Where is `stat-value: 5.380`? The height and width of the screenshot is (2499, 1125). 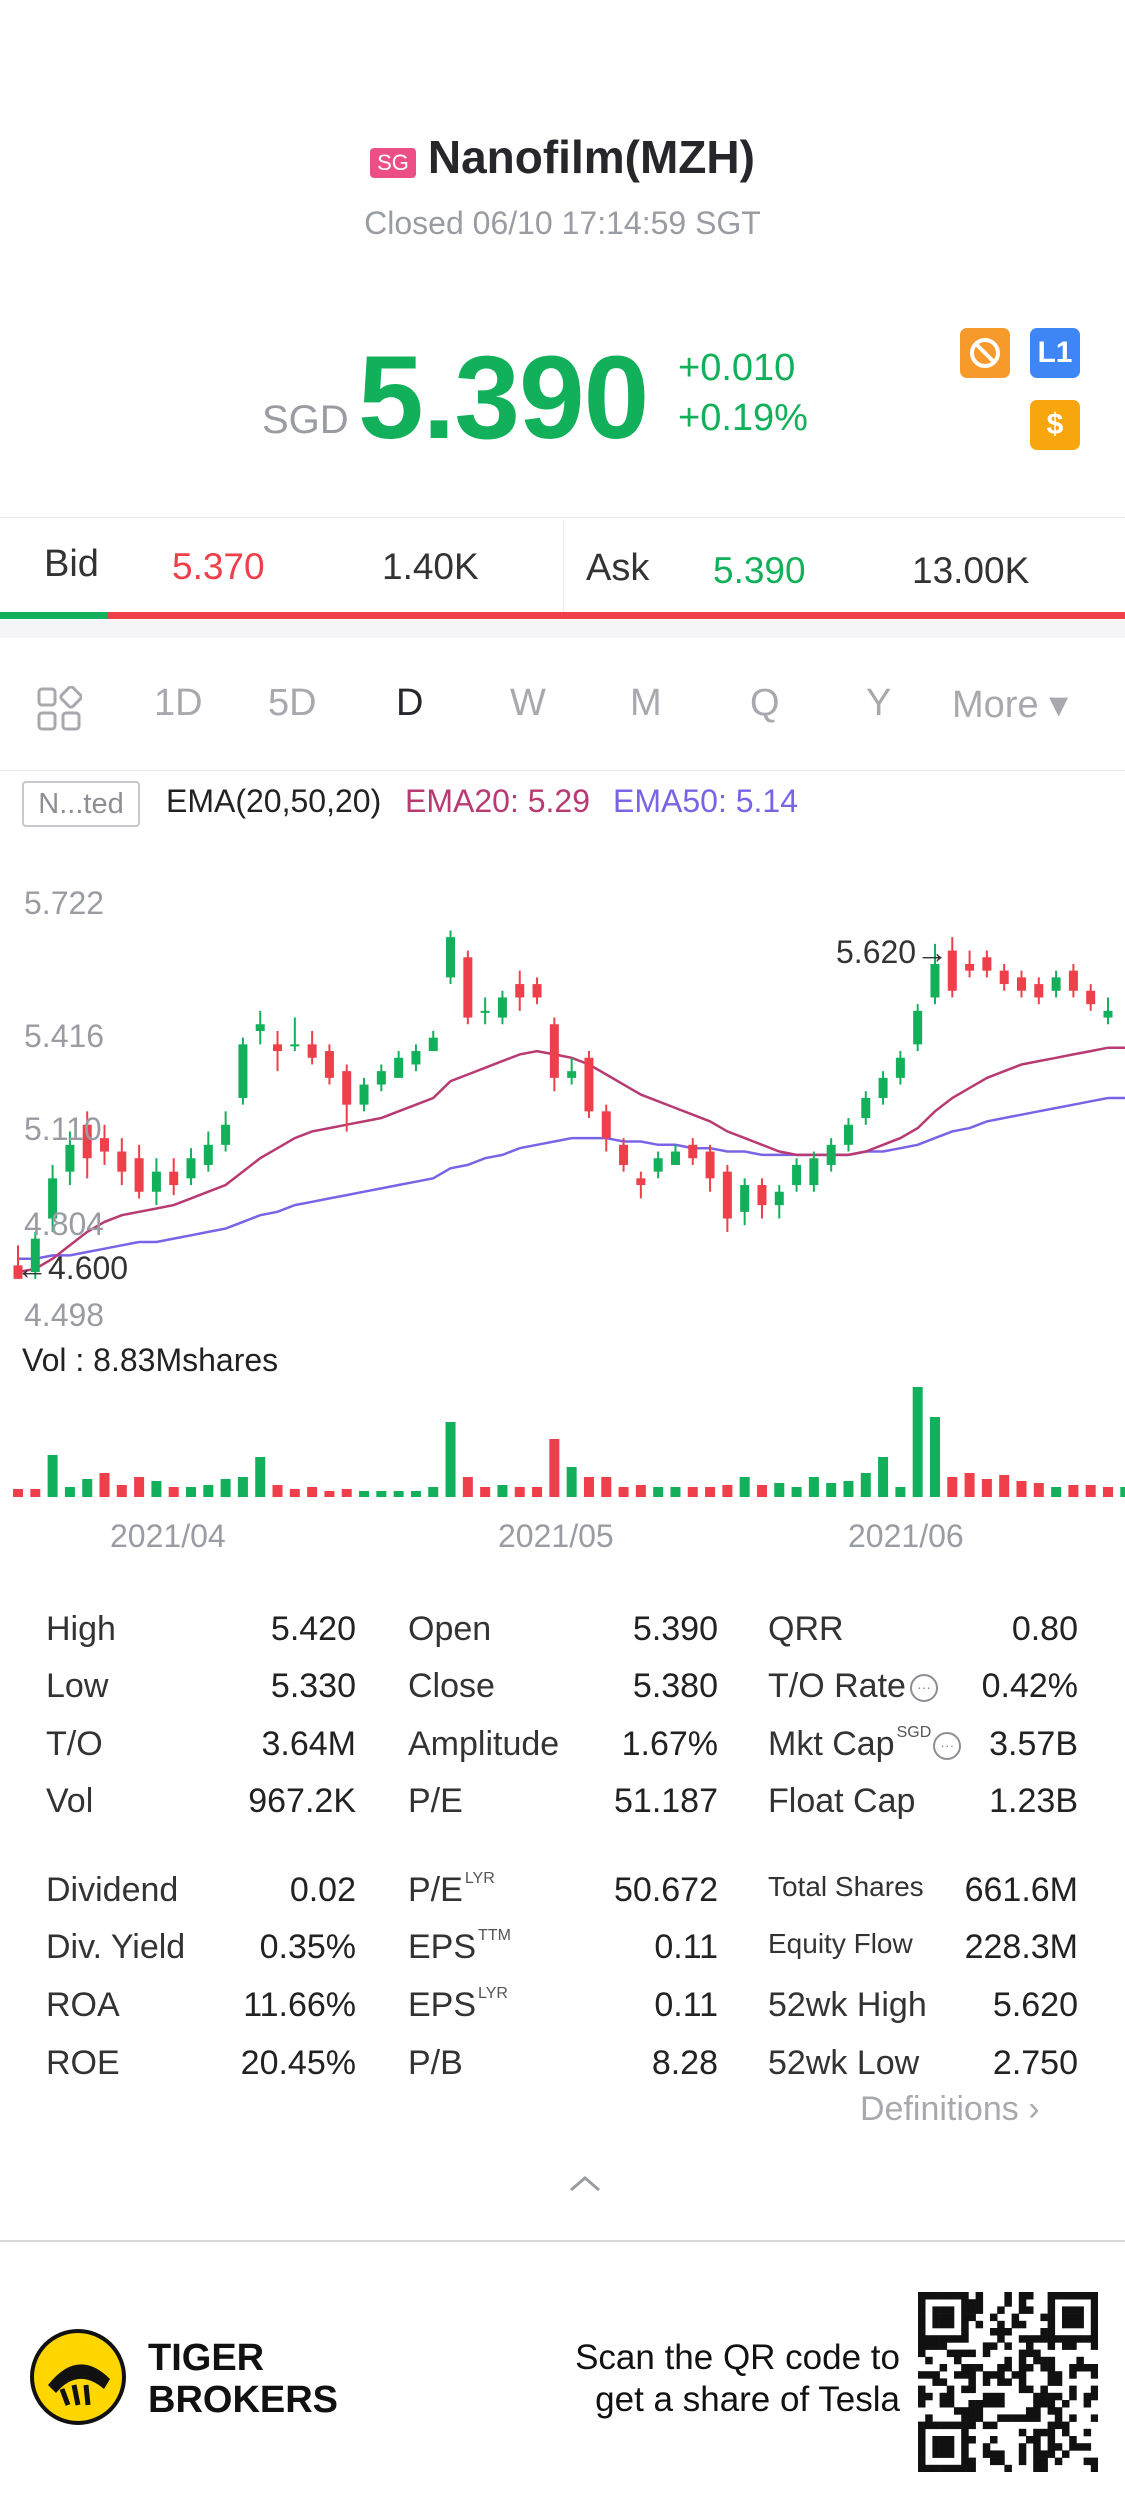
stat-value: 5.380 is located at coordinates (675, 1686).